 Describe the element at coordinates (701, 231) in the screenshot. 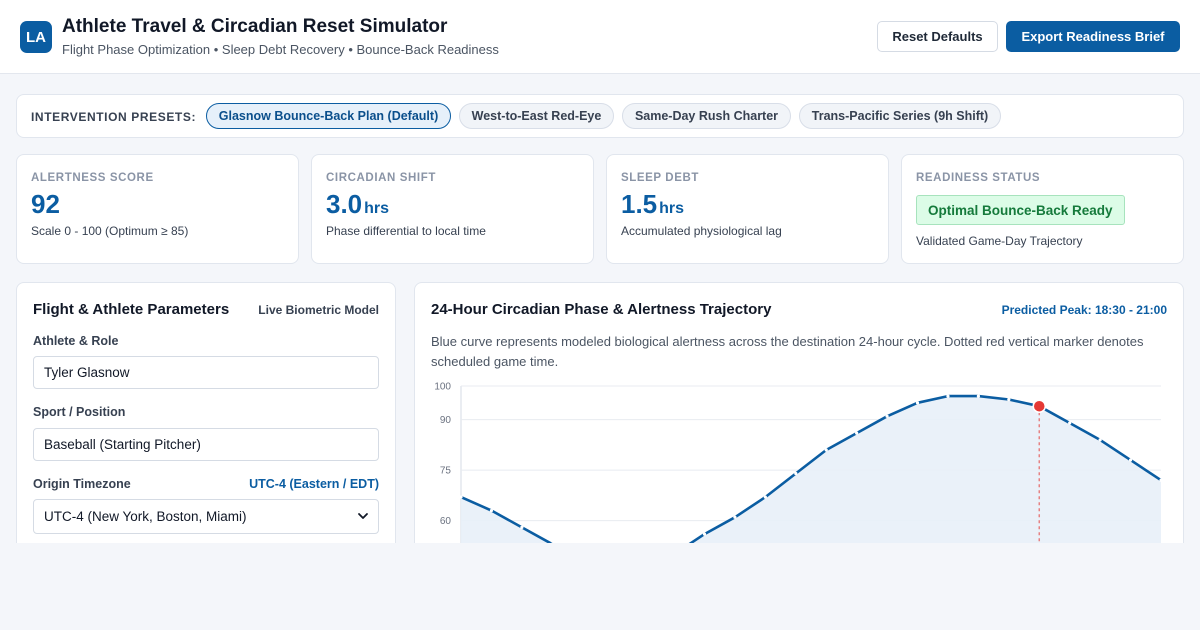

I see `sleep-debt-desc: Accumulated physiological lag` at that location.